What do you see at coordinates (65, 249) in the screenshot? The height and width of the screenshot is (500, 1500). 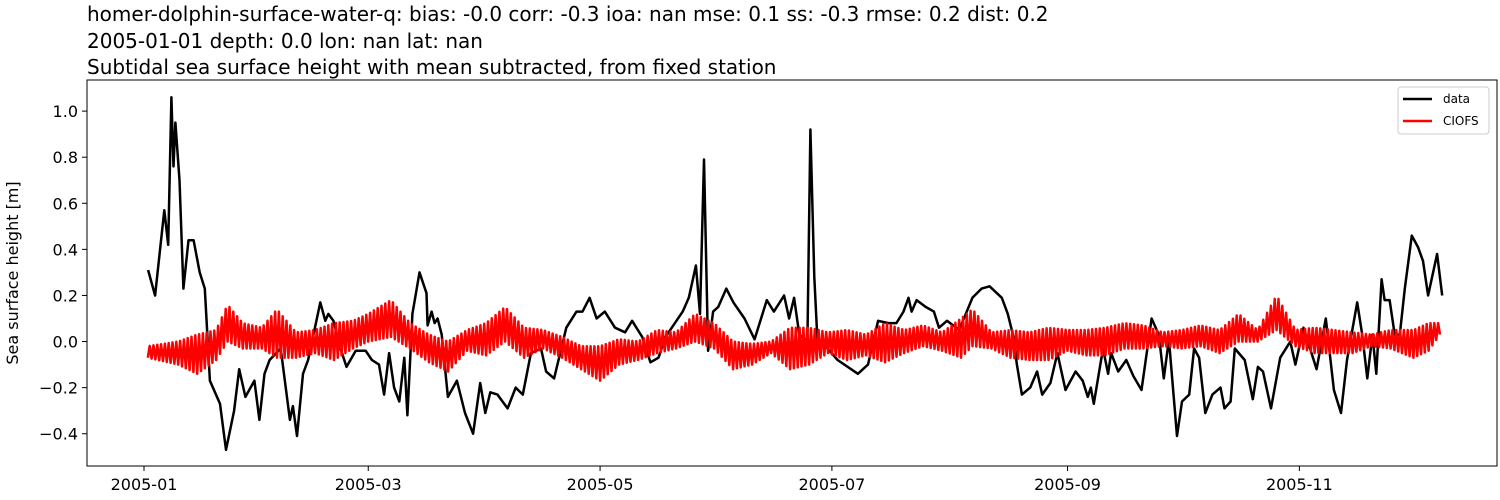 I see `y-tick-label: 0.4` at bounding box center [65, 249].